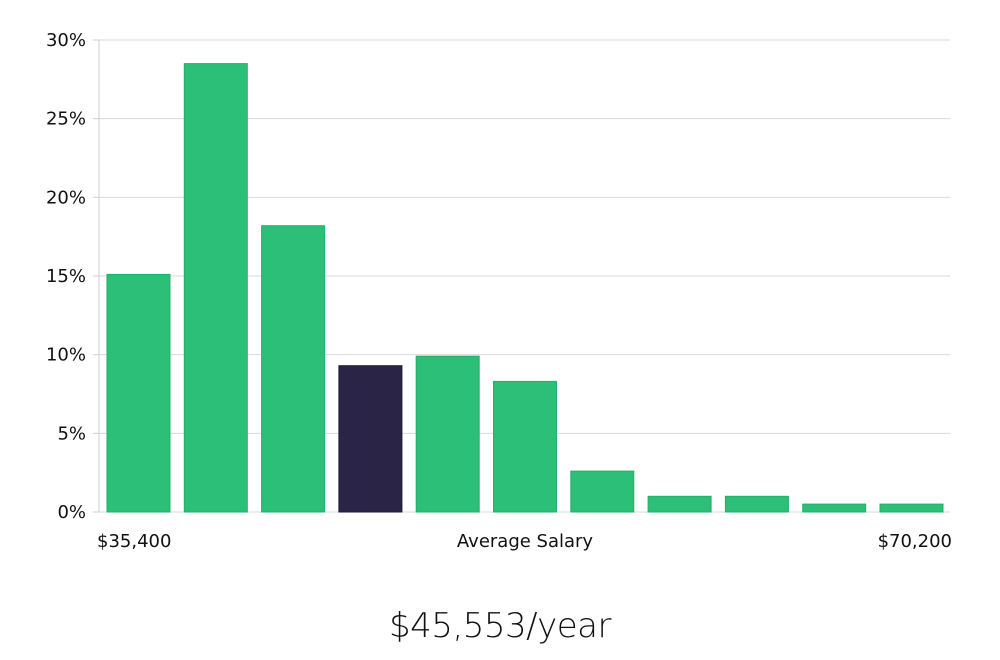 This screenshot has width=1000, height=660. I want to click on average-salary-value: $45,553/year, so click(500, 626).